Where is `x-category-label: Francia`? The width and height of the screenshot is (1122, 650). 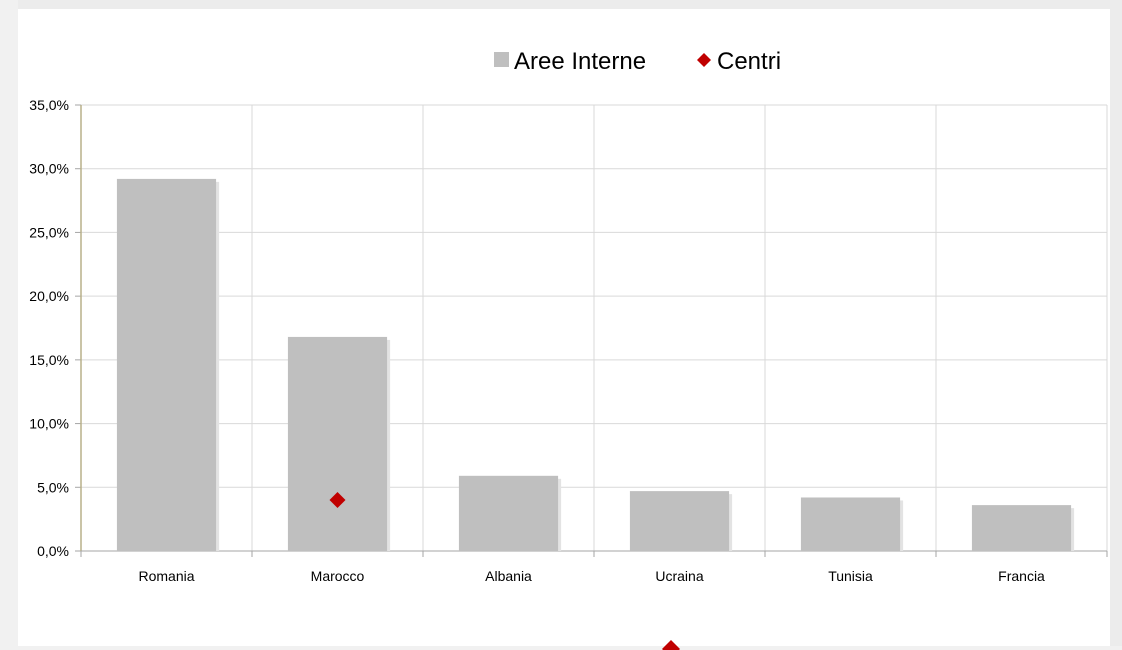
x-category-label: Francia is located at coordinates (1021, 576).